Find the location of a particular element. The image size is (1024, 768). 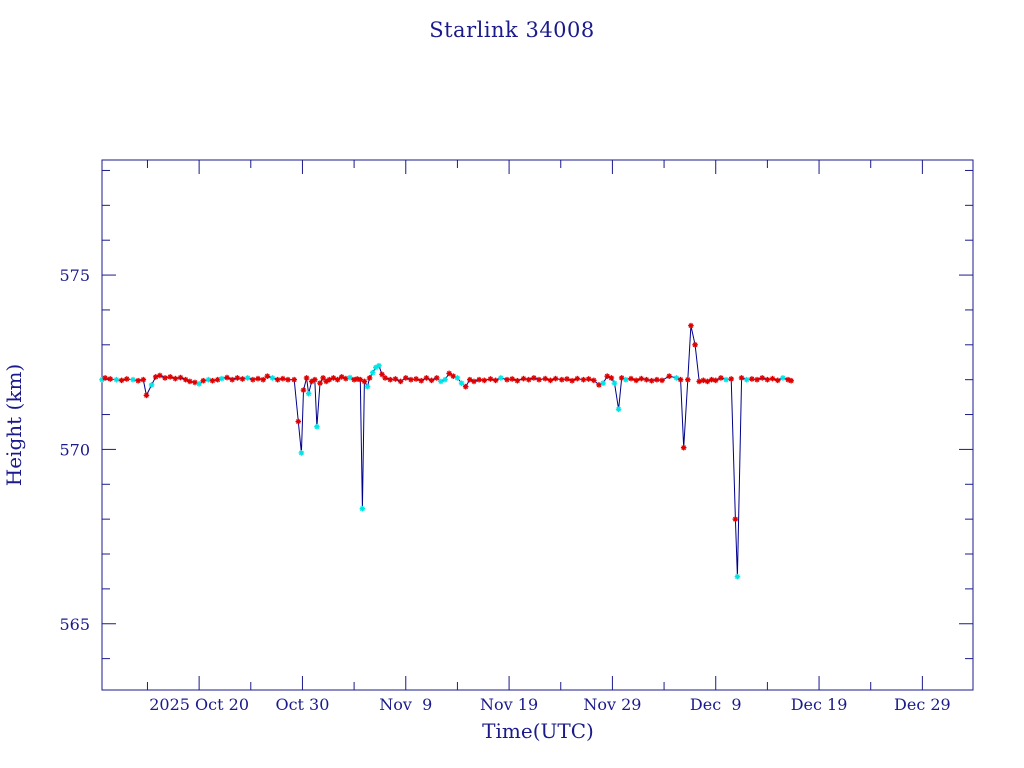

y-tick-label: 570 is located at coordinates (74, 449).